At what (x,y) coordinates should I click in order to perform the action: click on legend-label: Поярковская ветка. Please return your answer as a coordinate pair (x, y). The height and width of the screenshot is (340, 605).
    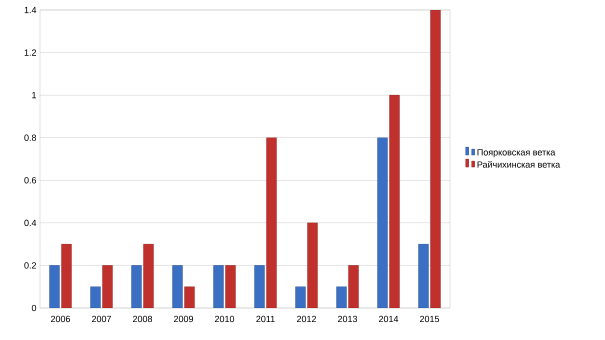
    Looking at the image, I should click on (517, 153).